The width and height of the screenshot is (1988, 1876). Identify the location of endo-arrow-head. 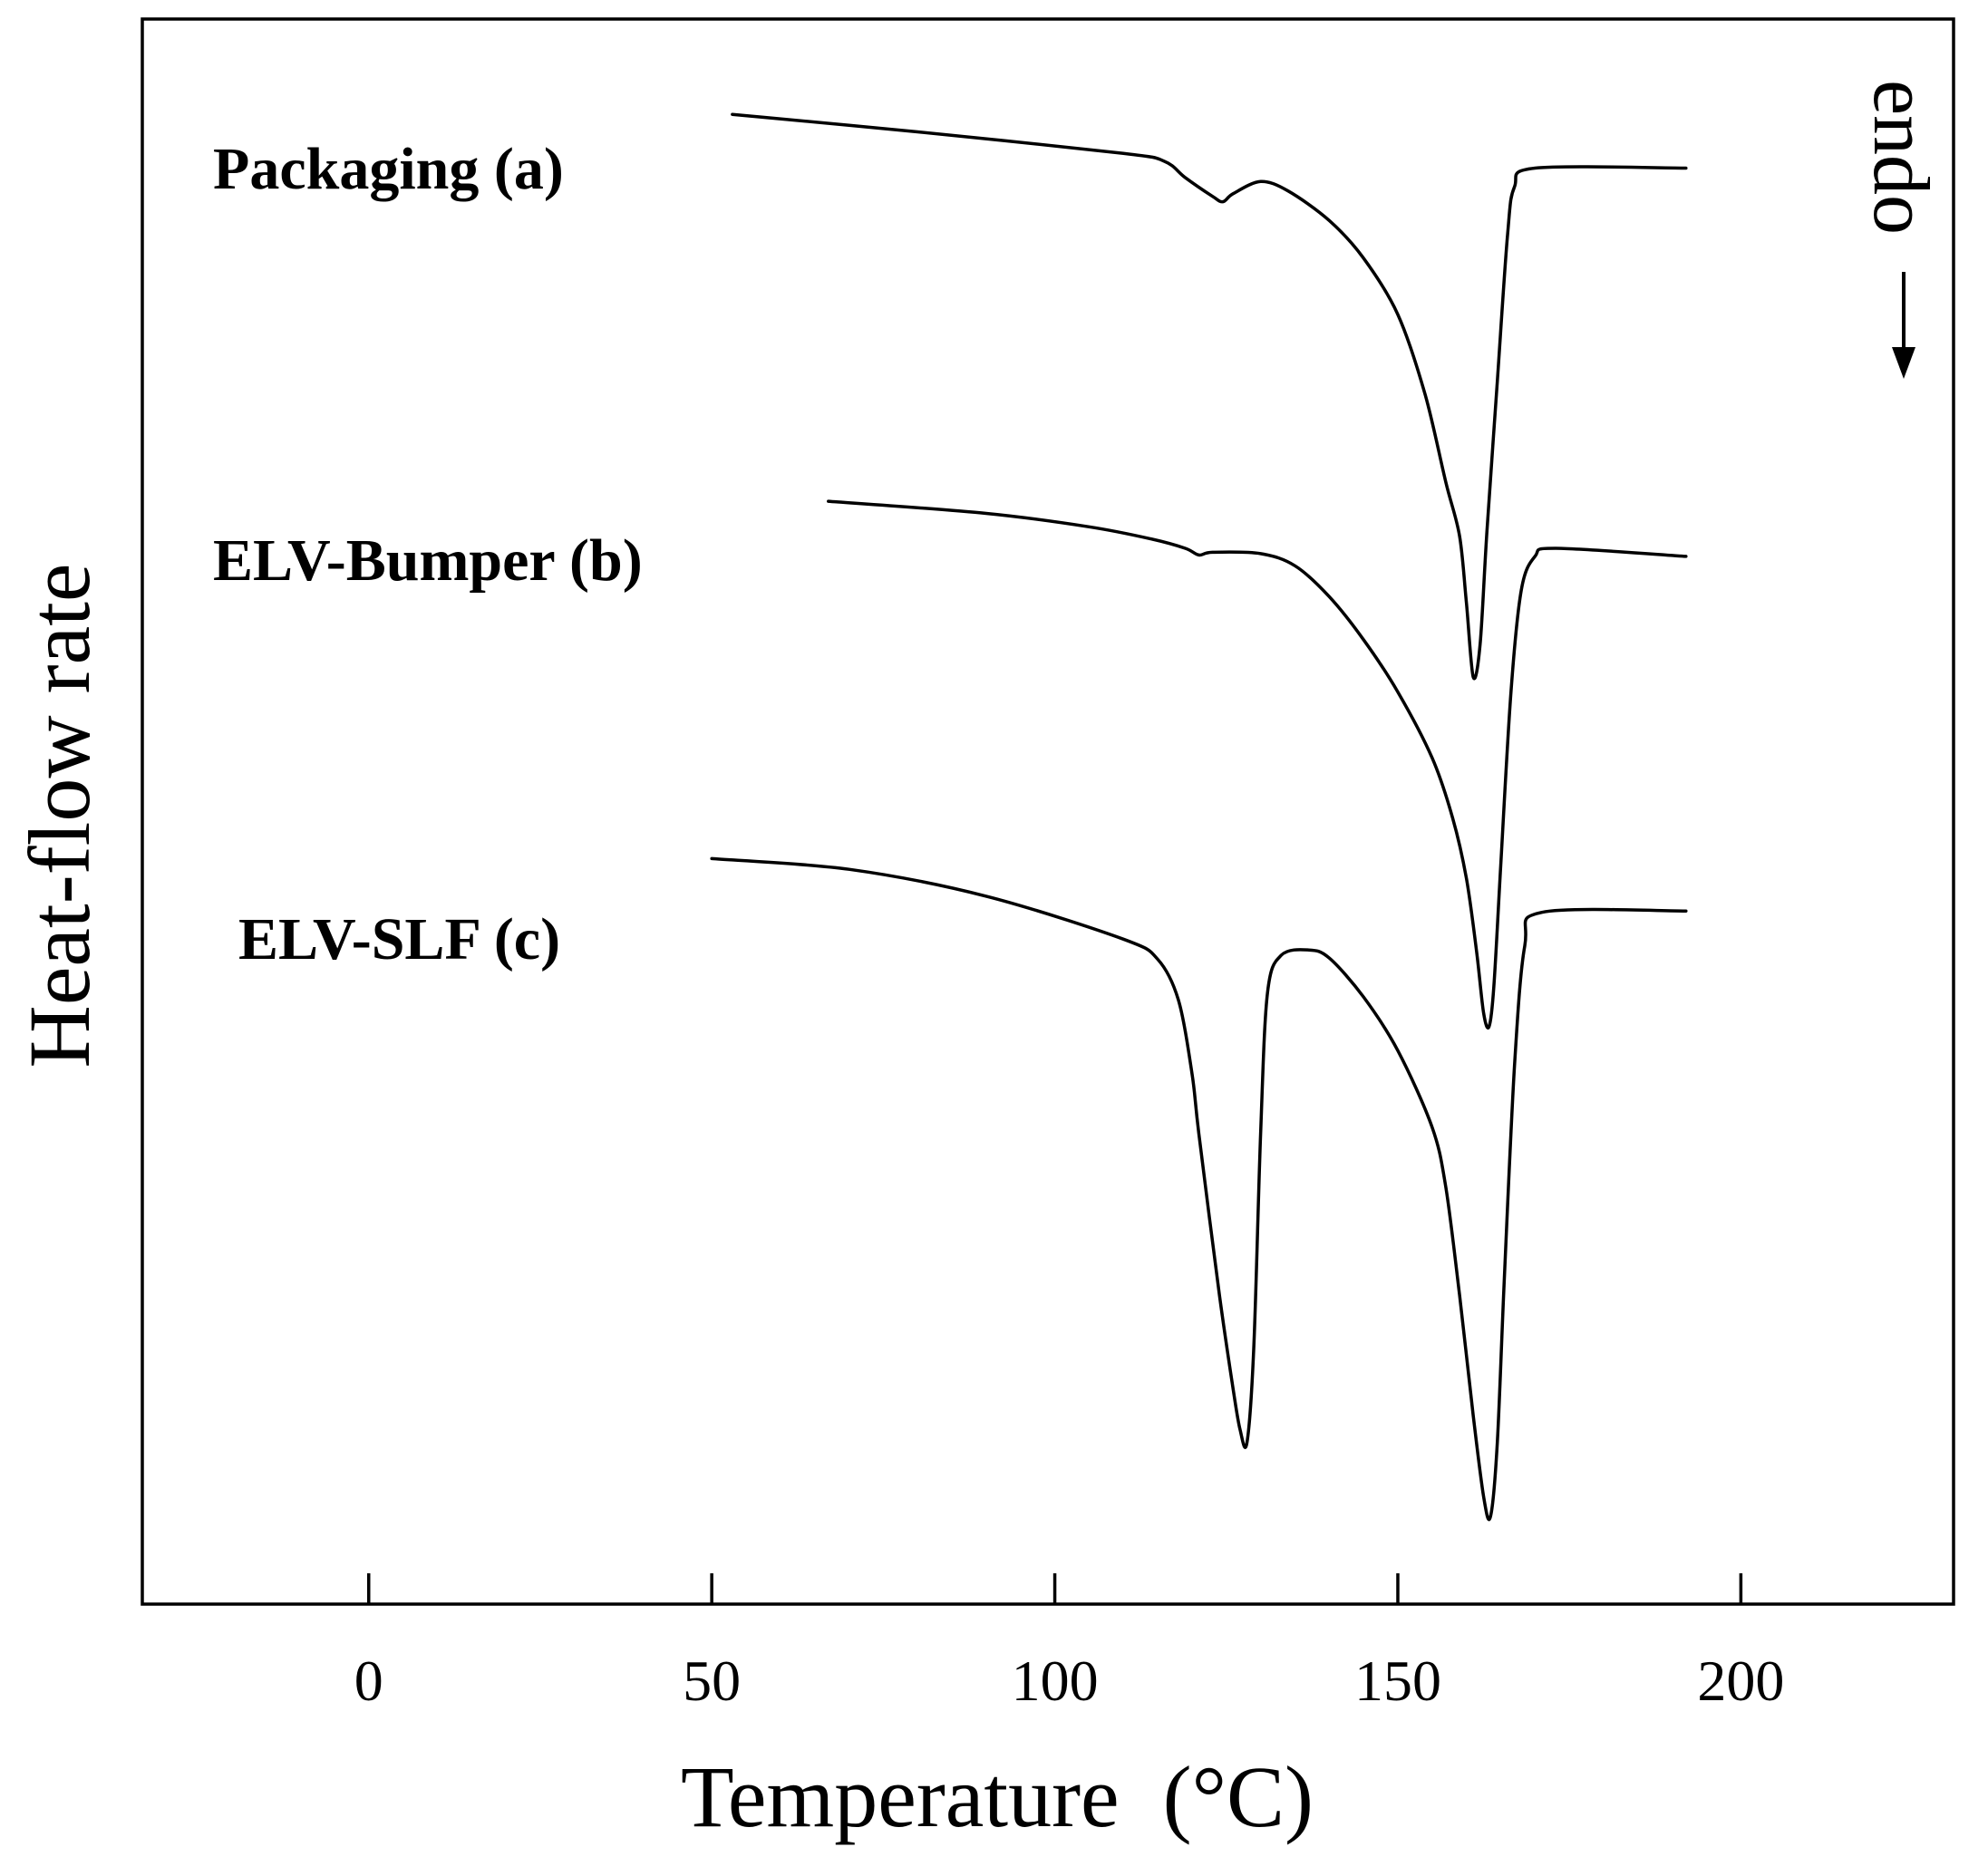
(1904, 363).